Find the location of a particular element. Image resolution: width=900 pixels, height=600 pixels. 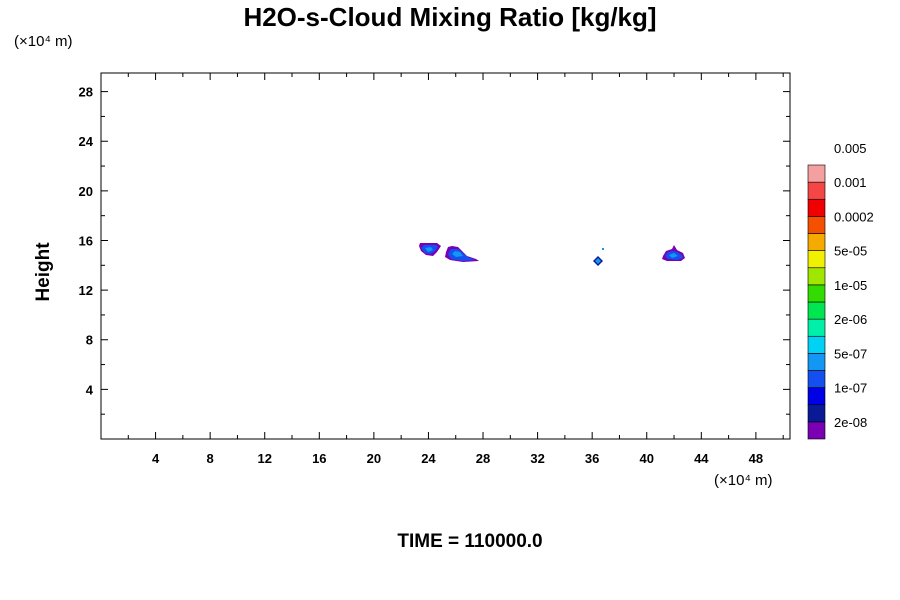

x-tick-label: 48 is located at coordinates (756, 458).